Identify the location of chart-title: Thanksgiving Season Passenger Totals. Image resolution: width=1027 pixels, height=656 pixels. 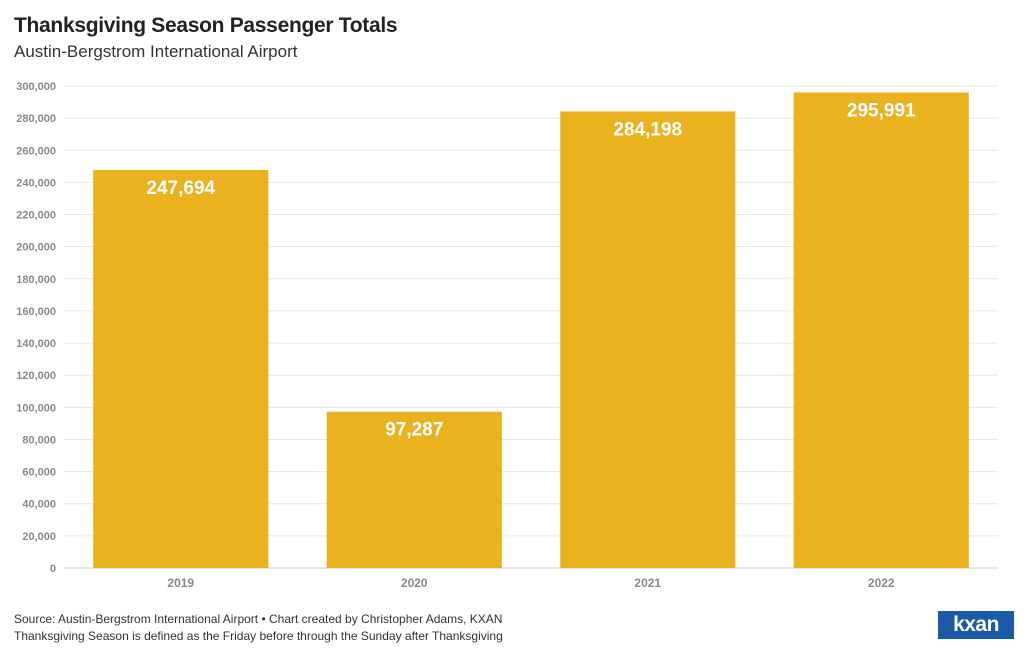
(206, 25).